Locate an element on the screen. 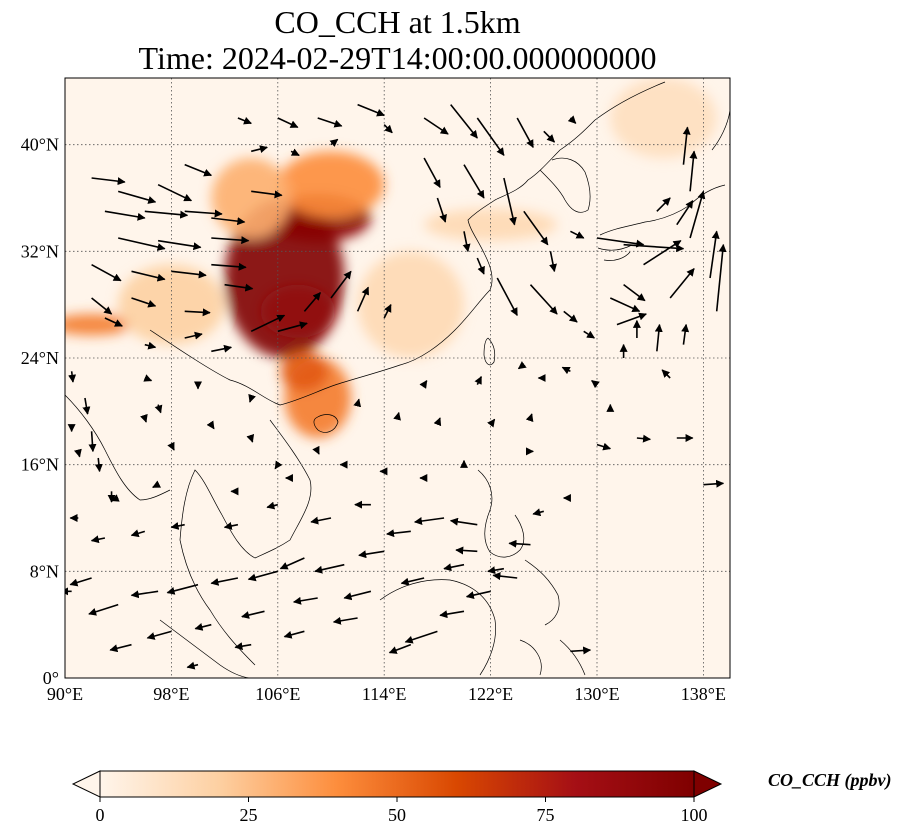 This screenshot has width=921, height=836. title-time: Time: 2024-02-29T14:00:00.000000000 is located at coordinates (397, 58).